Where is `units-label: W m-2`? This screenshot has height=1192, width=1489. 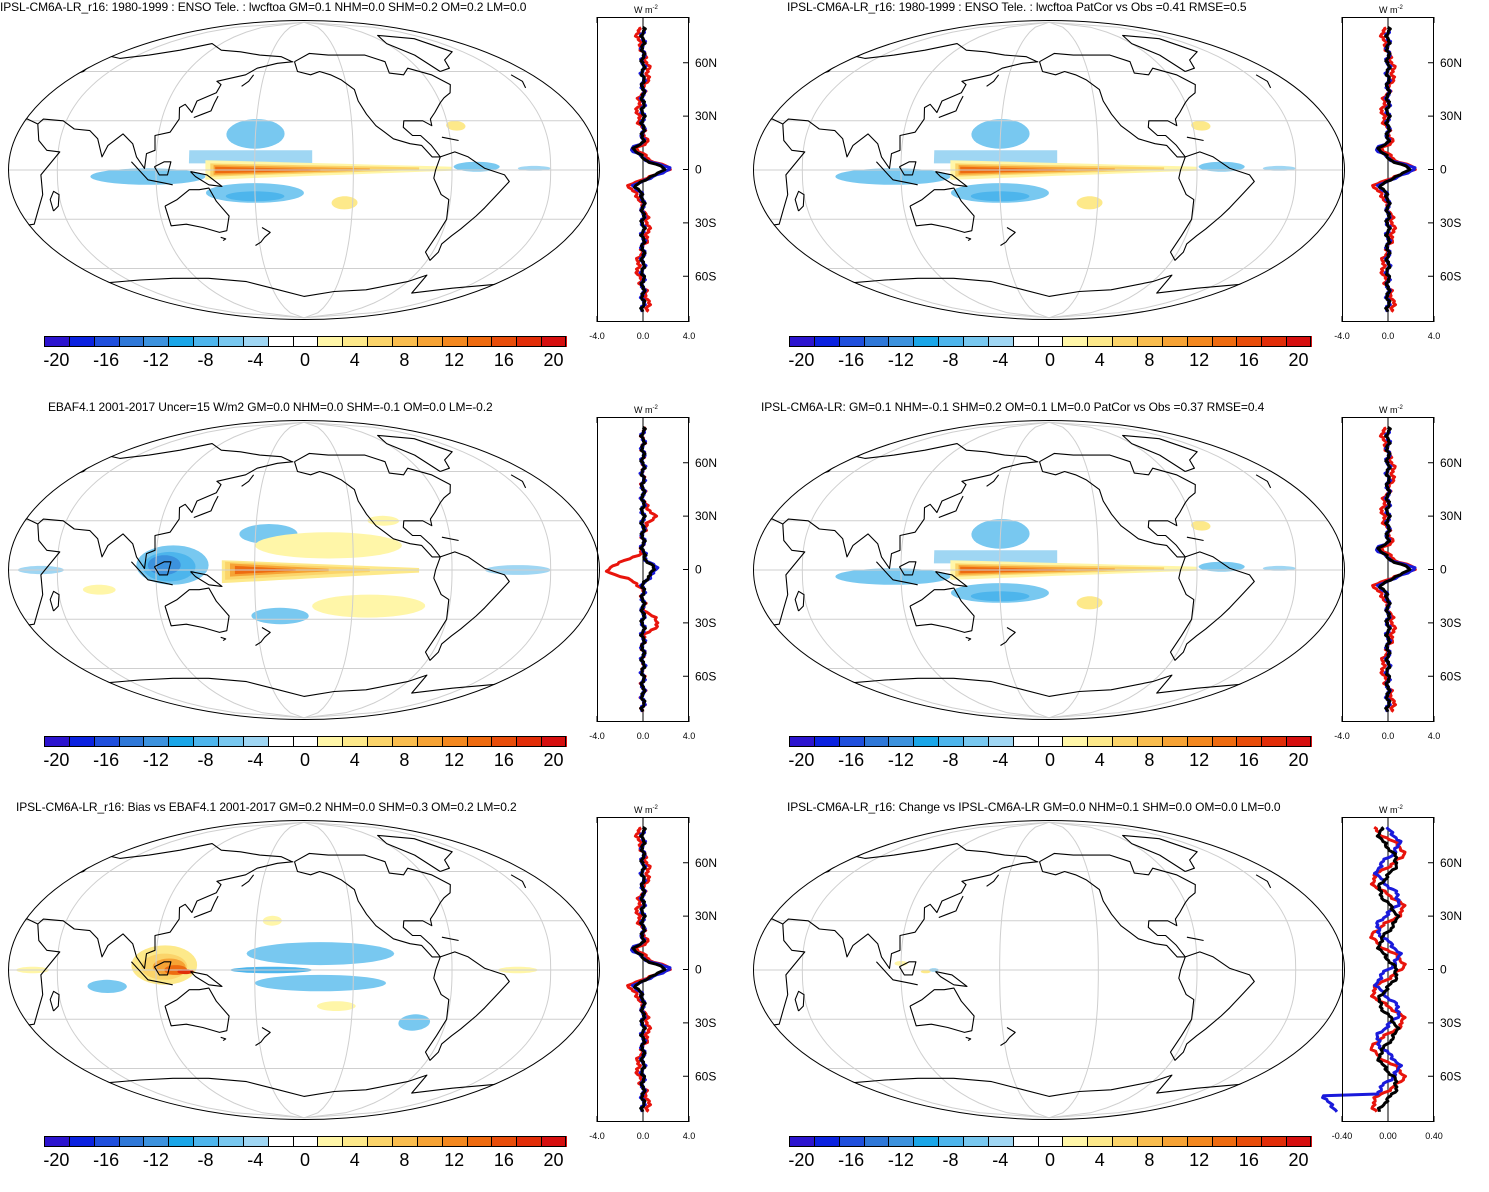 units-label: W m-2 is located at coordinates (1391, 810).